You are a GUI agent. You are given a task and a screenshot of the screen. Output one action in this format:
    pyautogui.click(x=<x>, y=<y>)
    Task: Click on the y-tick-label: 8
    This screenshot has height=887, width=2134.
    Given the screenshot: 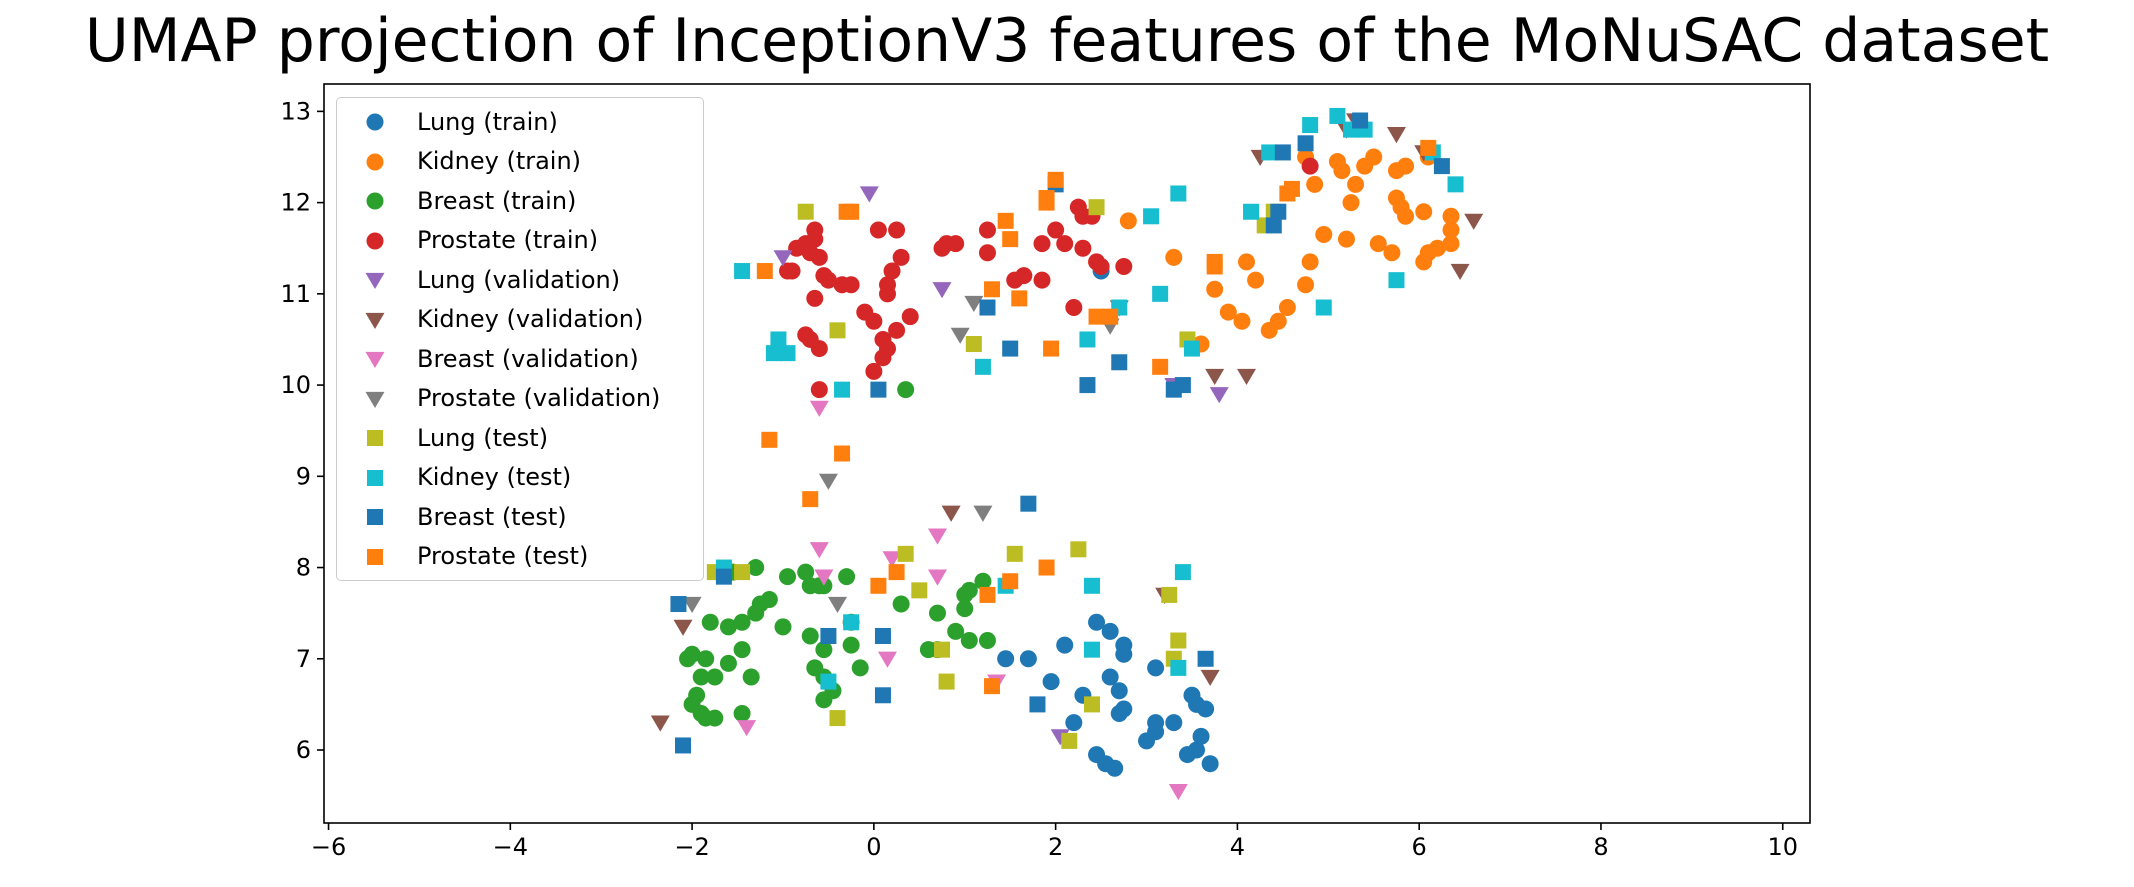 What is the action you would take?
    pyautogui.click(x=303, y=568)
    